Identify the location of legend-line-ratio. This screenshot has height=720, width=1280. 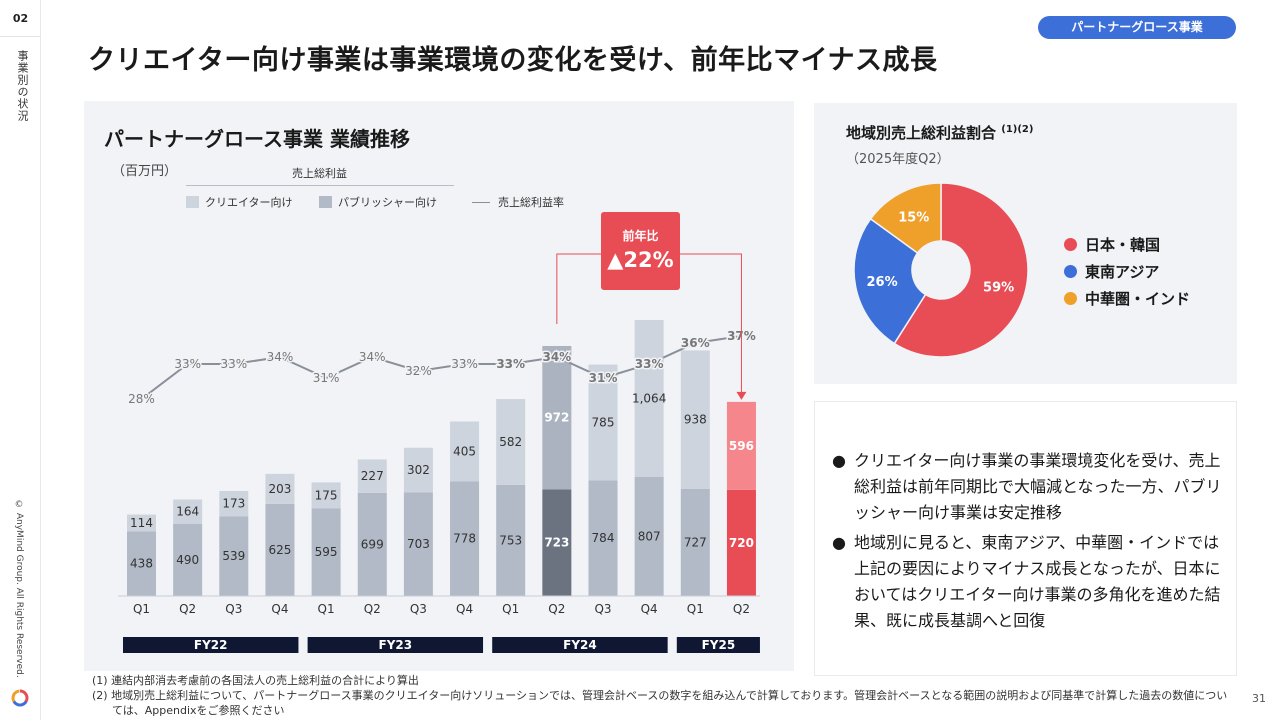
(481, 202).